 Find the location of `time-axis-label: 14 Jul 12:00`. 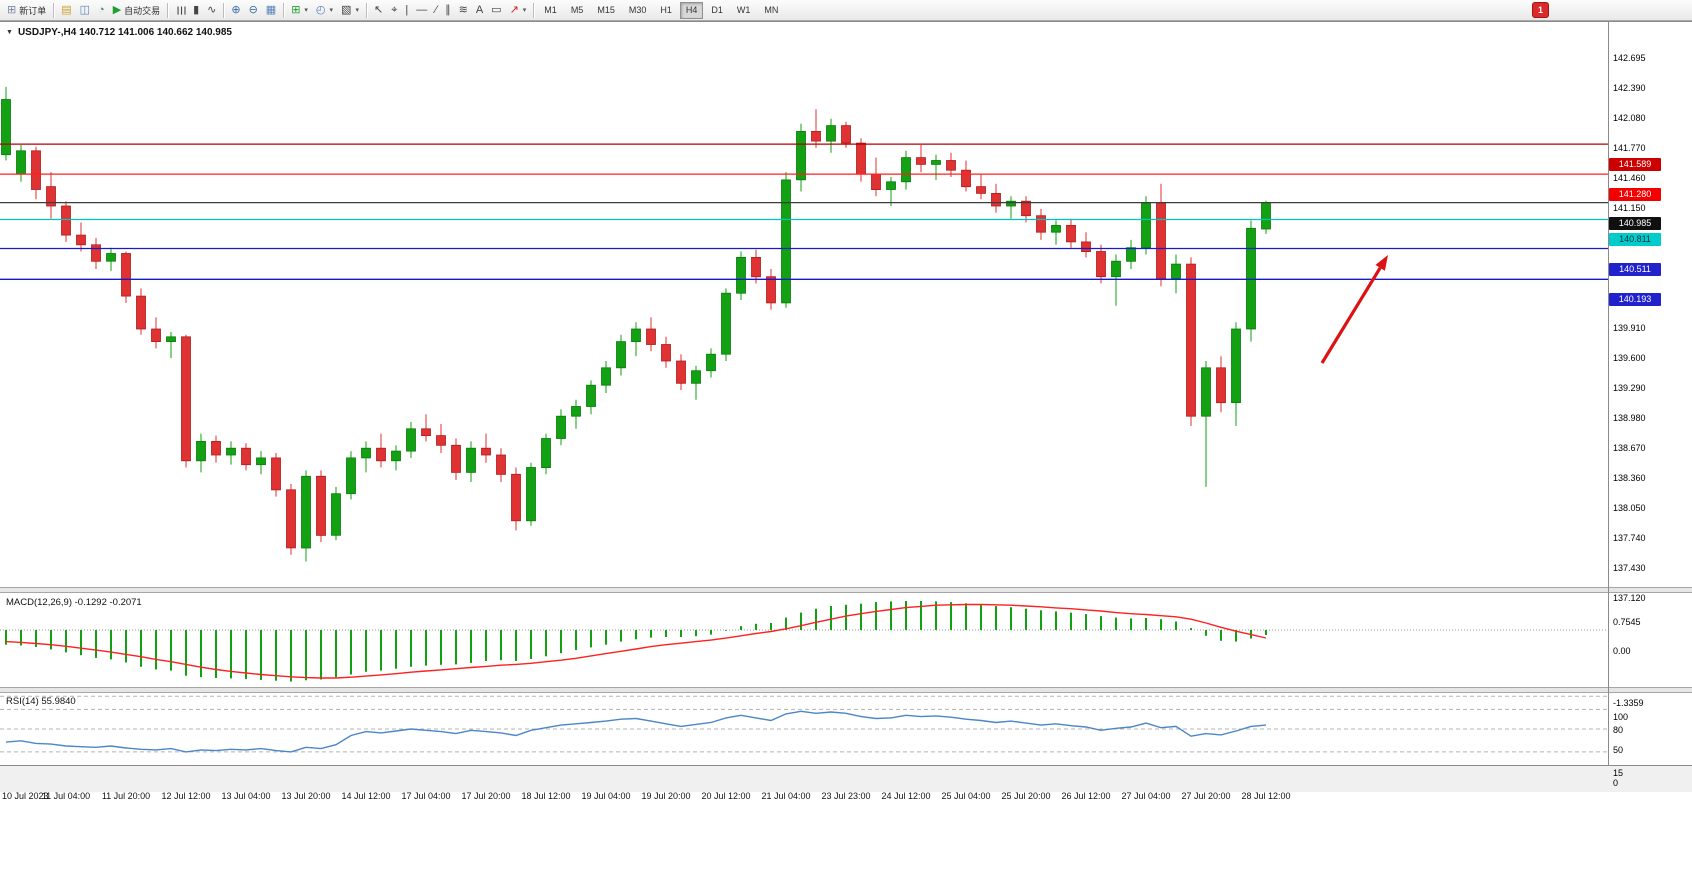

time-axis-label: 14 Jul 12:00 is located at coordinates (366, 796).